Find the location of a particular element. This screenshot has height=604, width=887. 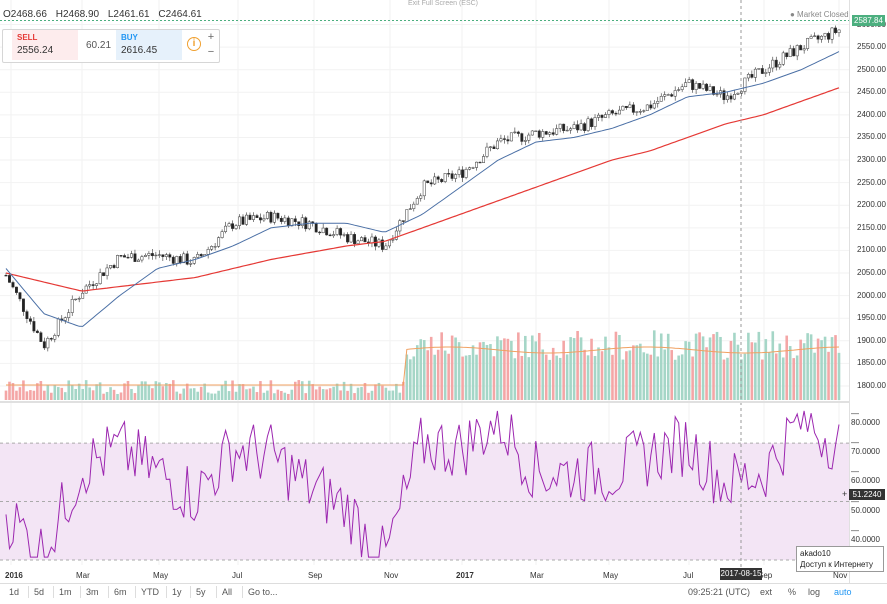

scale-option-ext: ext is located at coordinates (766, 592).